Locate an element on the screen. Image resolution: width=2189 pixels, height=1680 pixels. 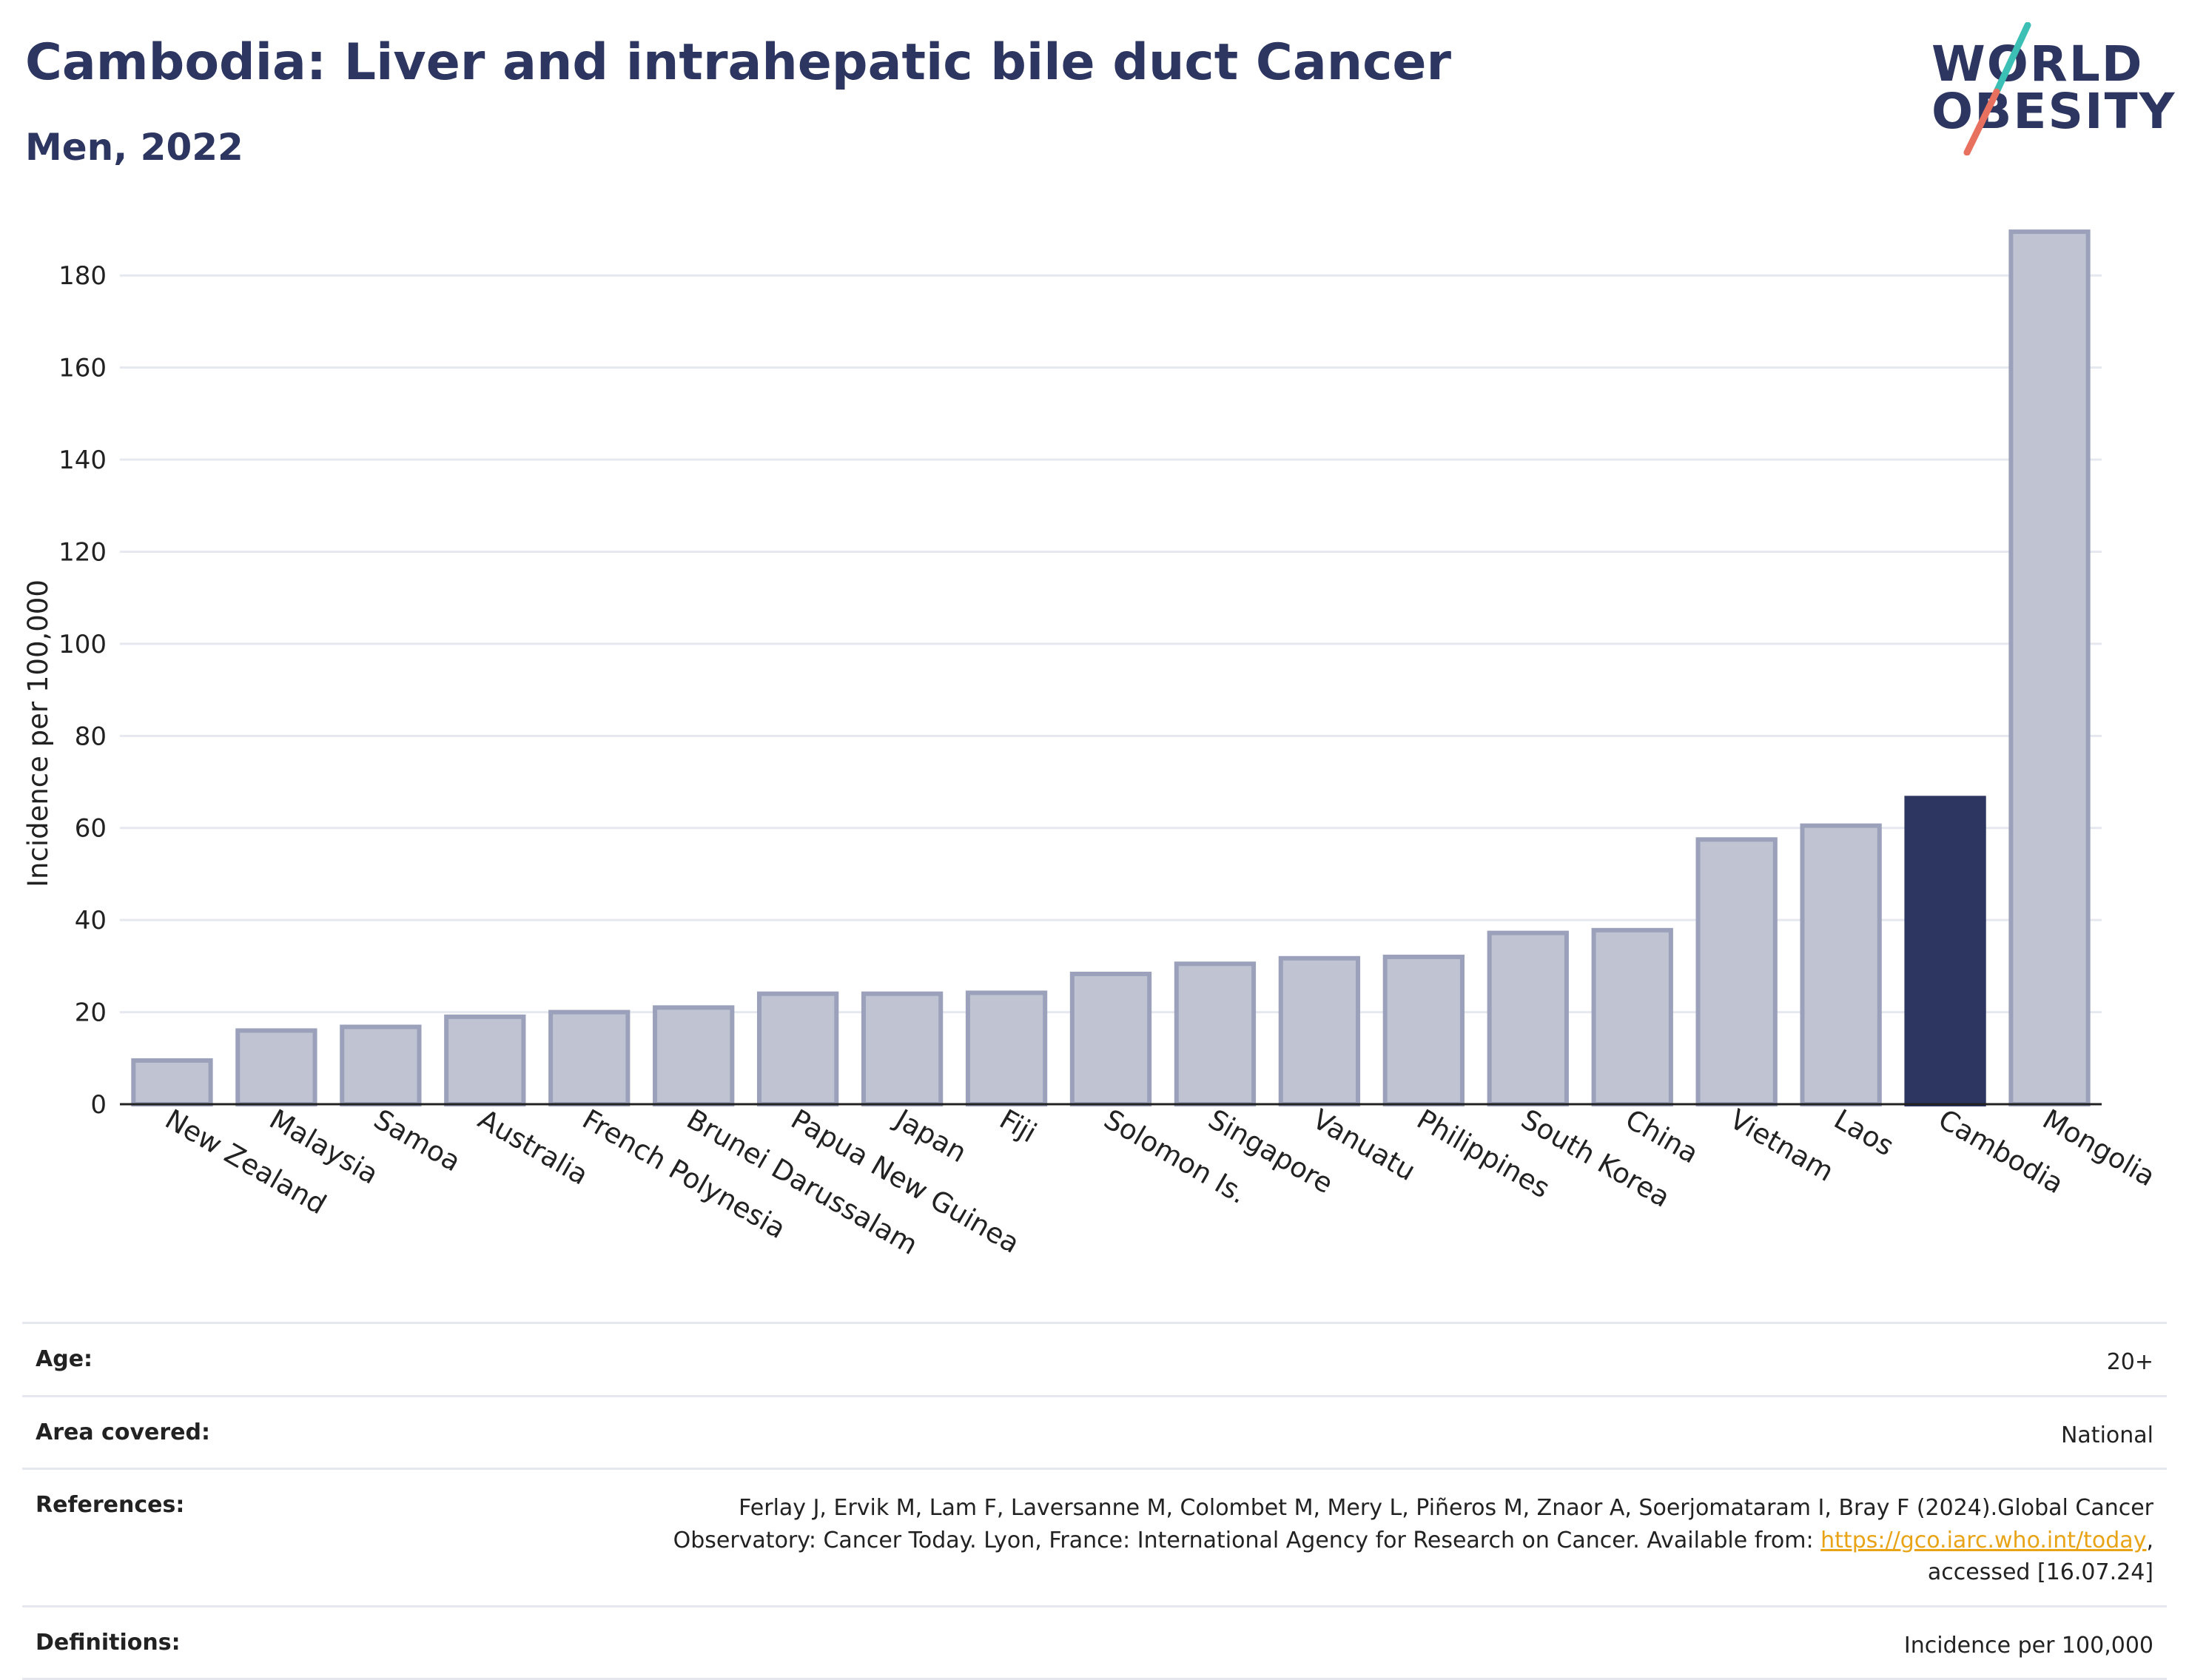
bar-malaysia is located at coordinates (276, 1067).